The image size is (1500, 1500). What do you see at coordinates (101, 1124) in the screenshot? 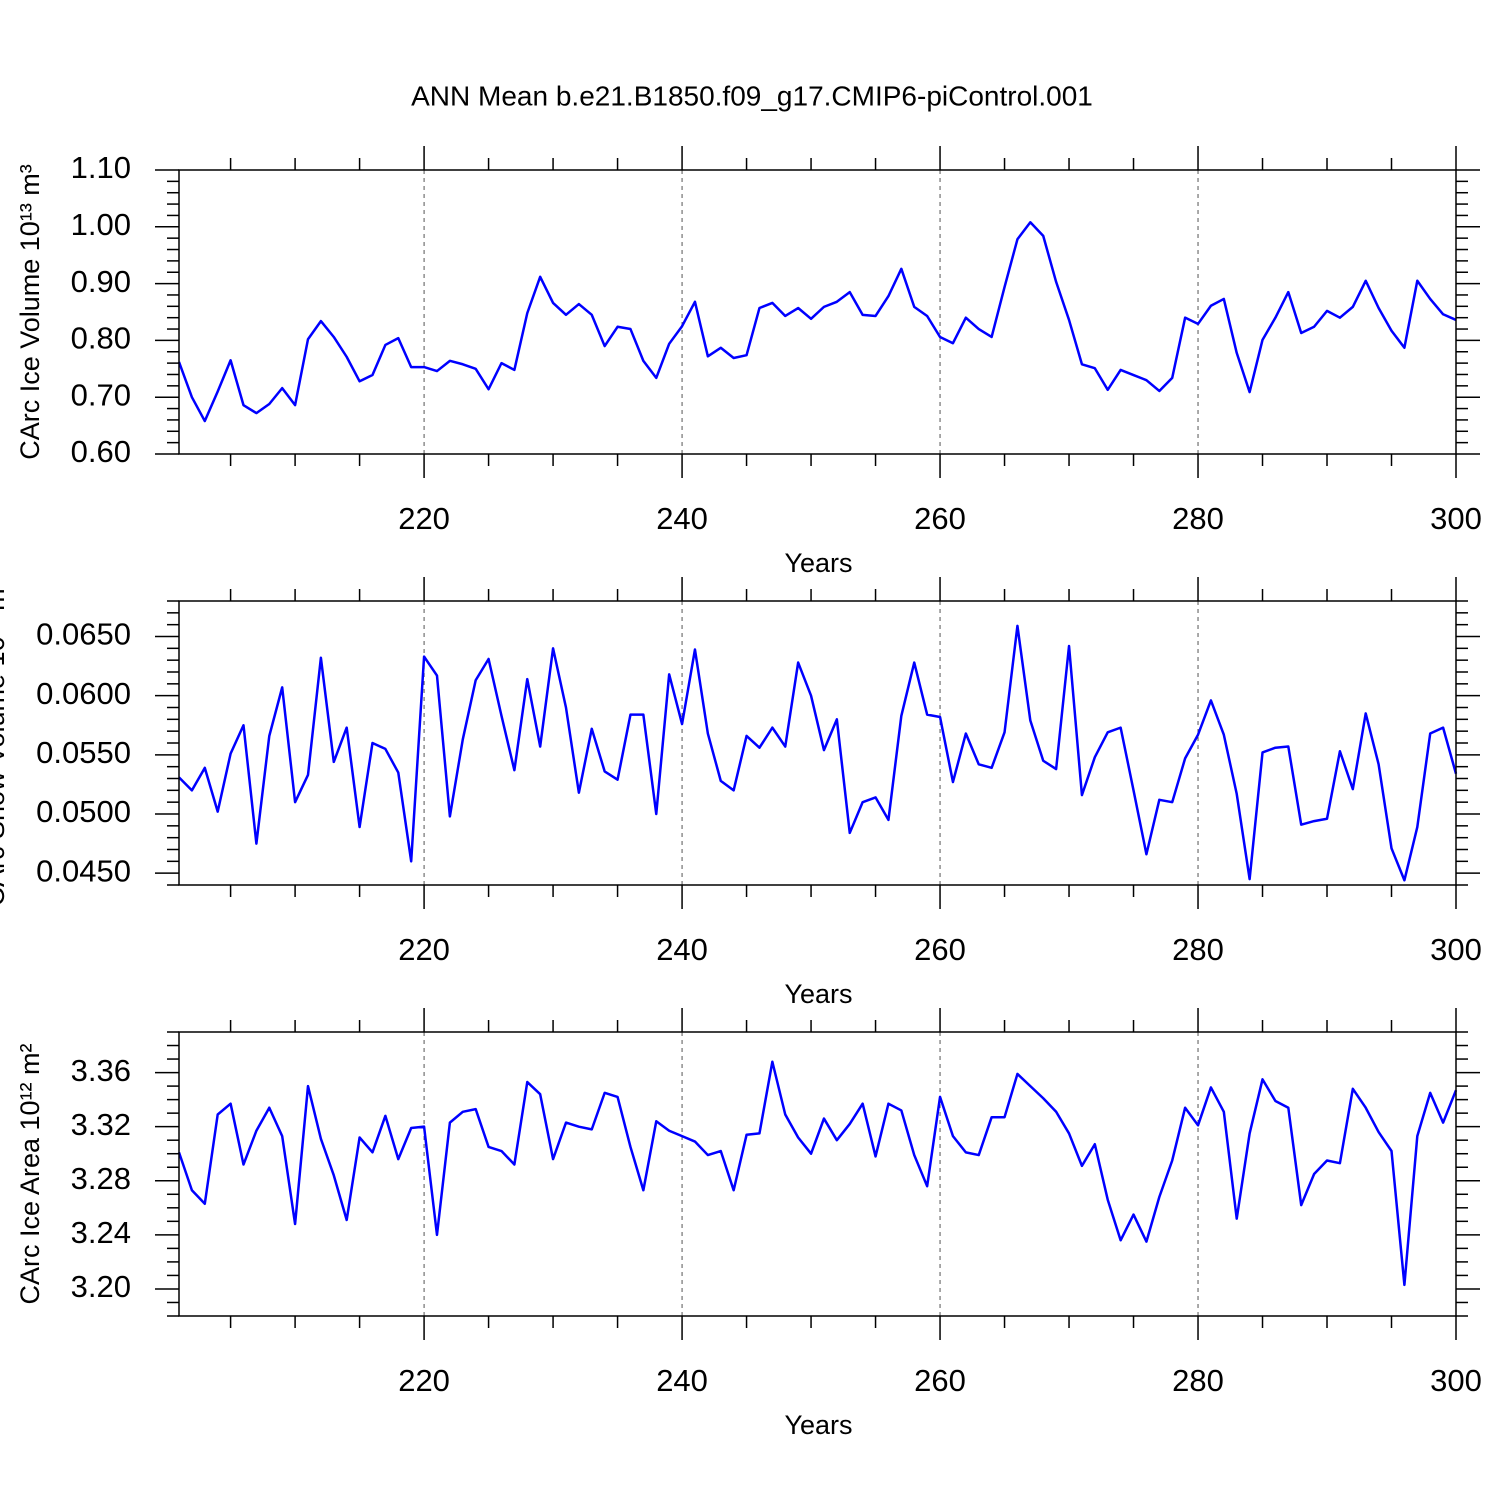
I see `y-tick-label: 3.32` at bounding box center [101, 1124].